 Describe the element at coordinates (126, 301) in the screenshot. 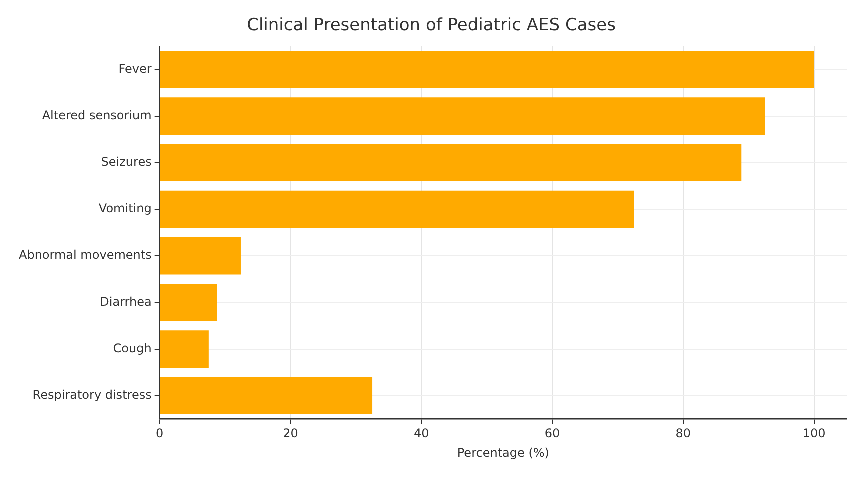

I see `y-tick-label: Diarrhea` at that location.